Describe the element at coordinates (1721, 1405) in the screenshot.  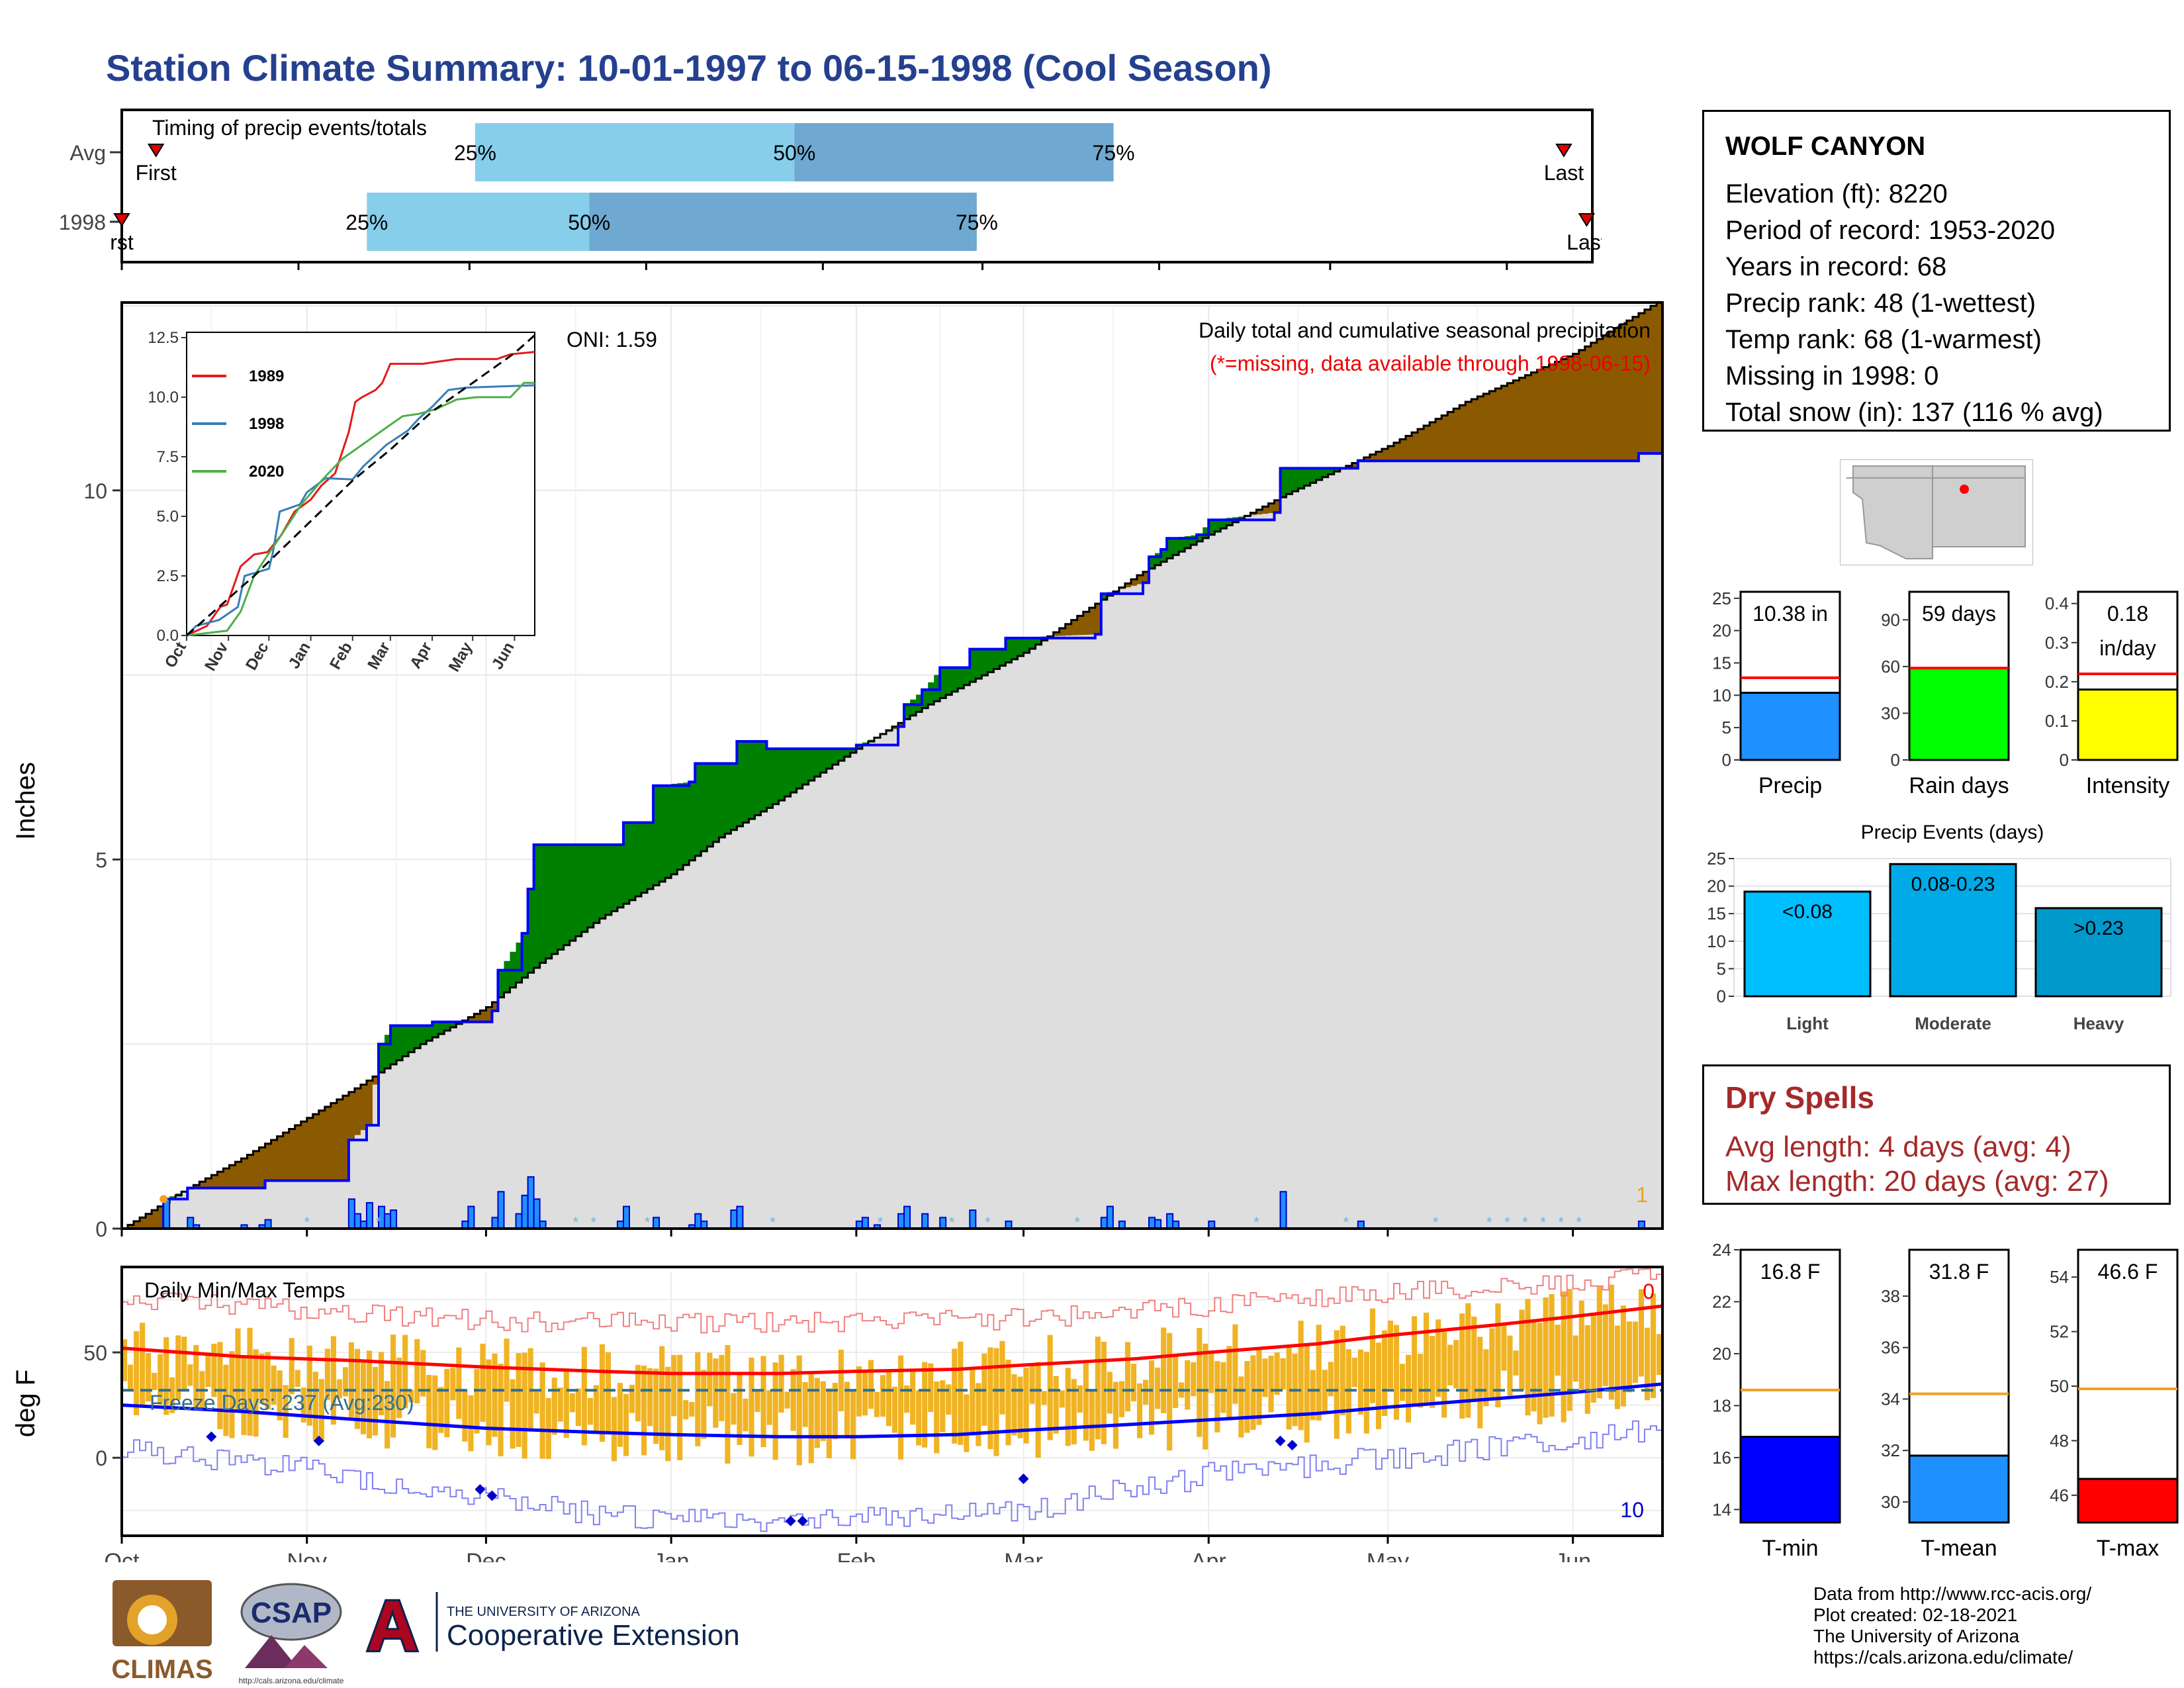
I see `stat-y-tick-label: 18` at that location.